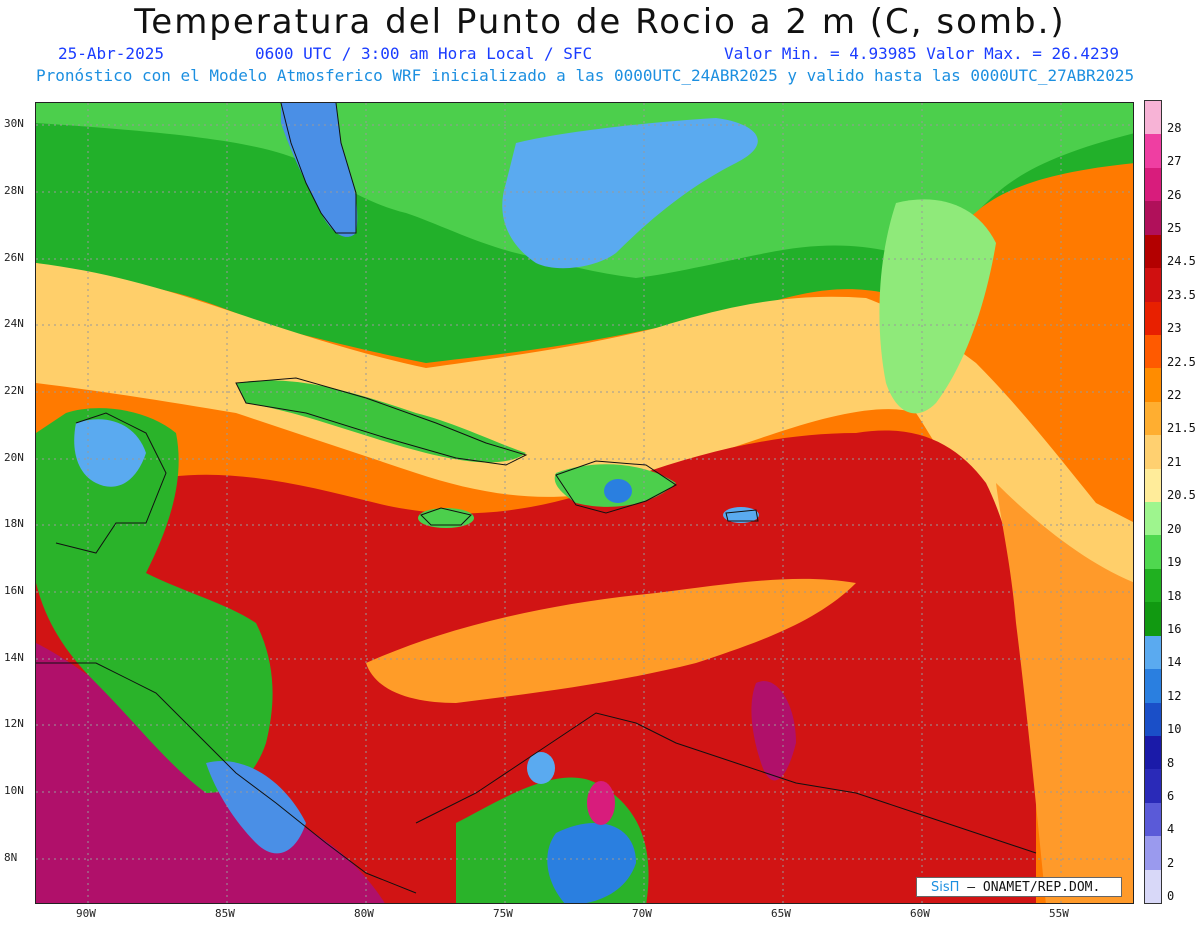  Describe the element at coordinates (781, 913) in the screenshot. I see `lon-tick: 65W` at that location.